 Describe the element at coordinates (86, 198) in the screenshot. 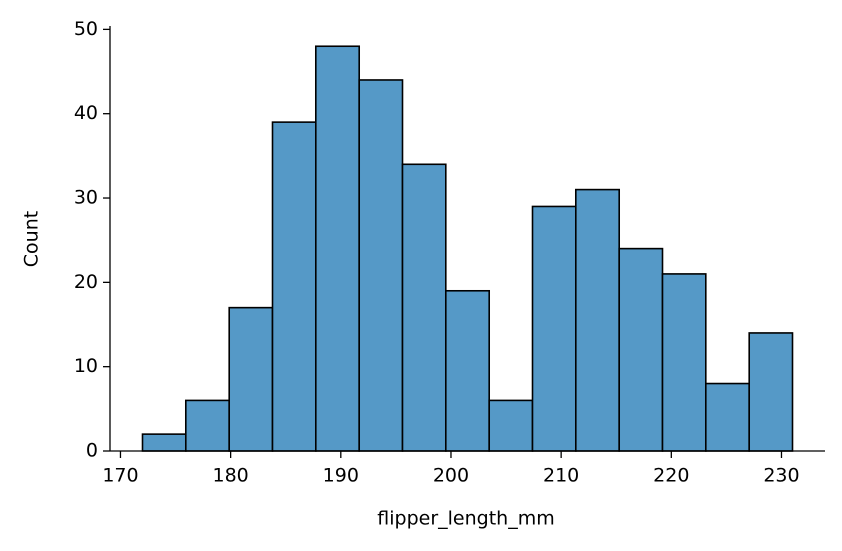

I see `y-tick-label: 30` at that location.